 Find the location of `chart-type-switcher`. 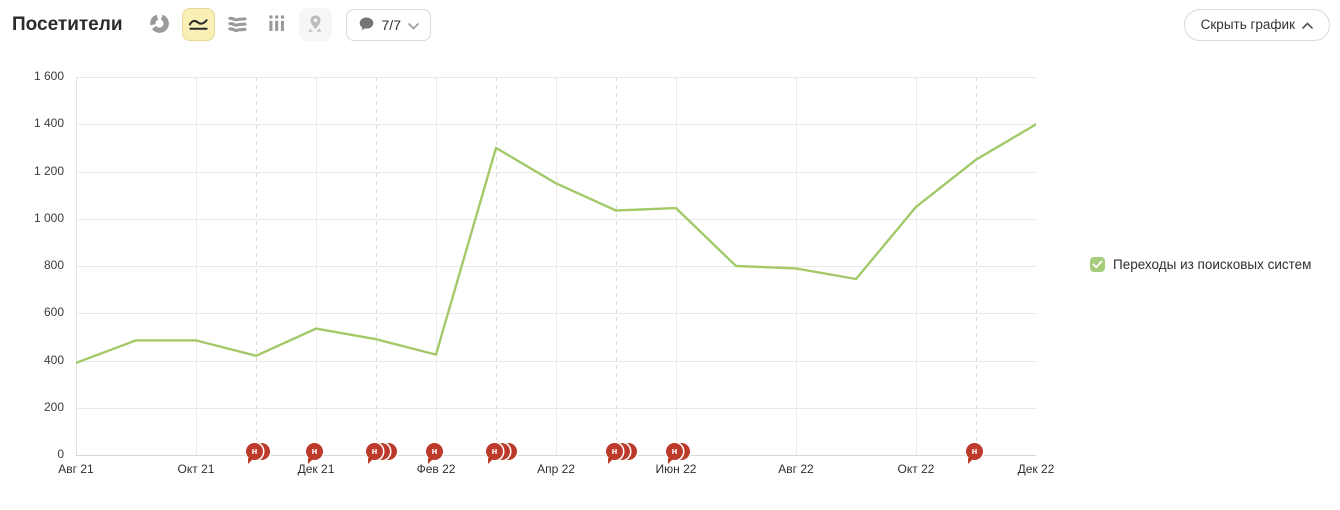

chart-type-switcher is located at coordinates (237, 24).